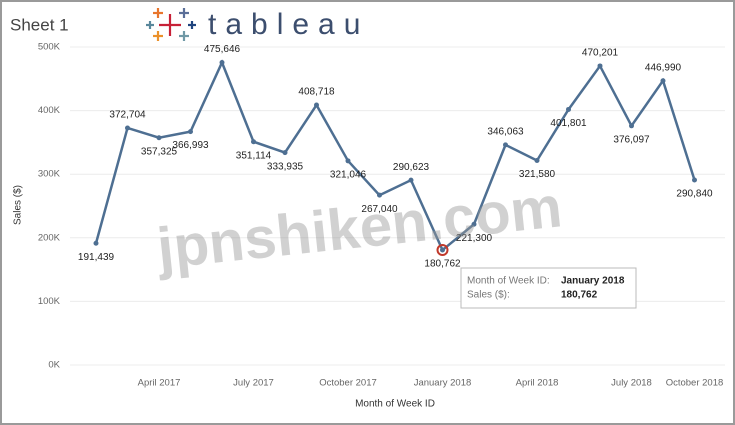 This screenshot has height=425, width=735. Describe the element at coordinates (505, 132) in the screenshot. I see `value-label: 346,063` at that location.